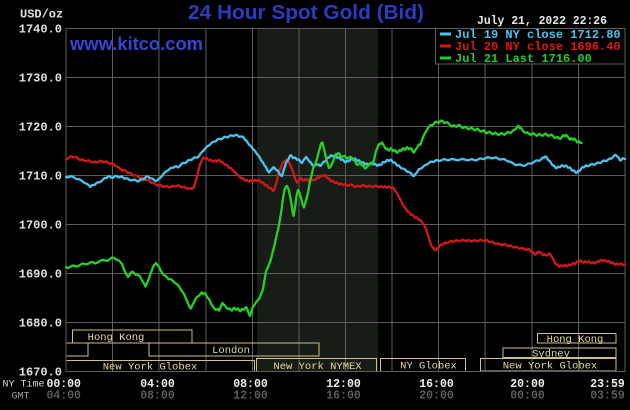 This screenshot has width=630, height=410. Describe the element at coordinates (542, 21) in the screenshot. I see `svg-text: July 21, 2022 22:26` at that location.